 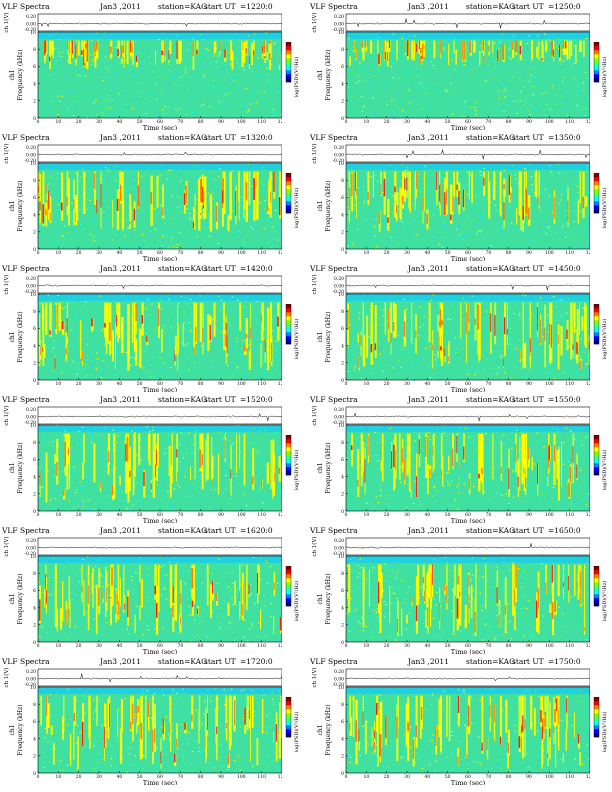 I want to click on x-tick-label: 30, so click(x=407, y=122).